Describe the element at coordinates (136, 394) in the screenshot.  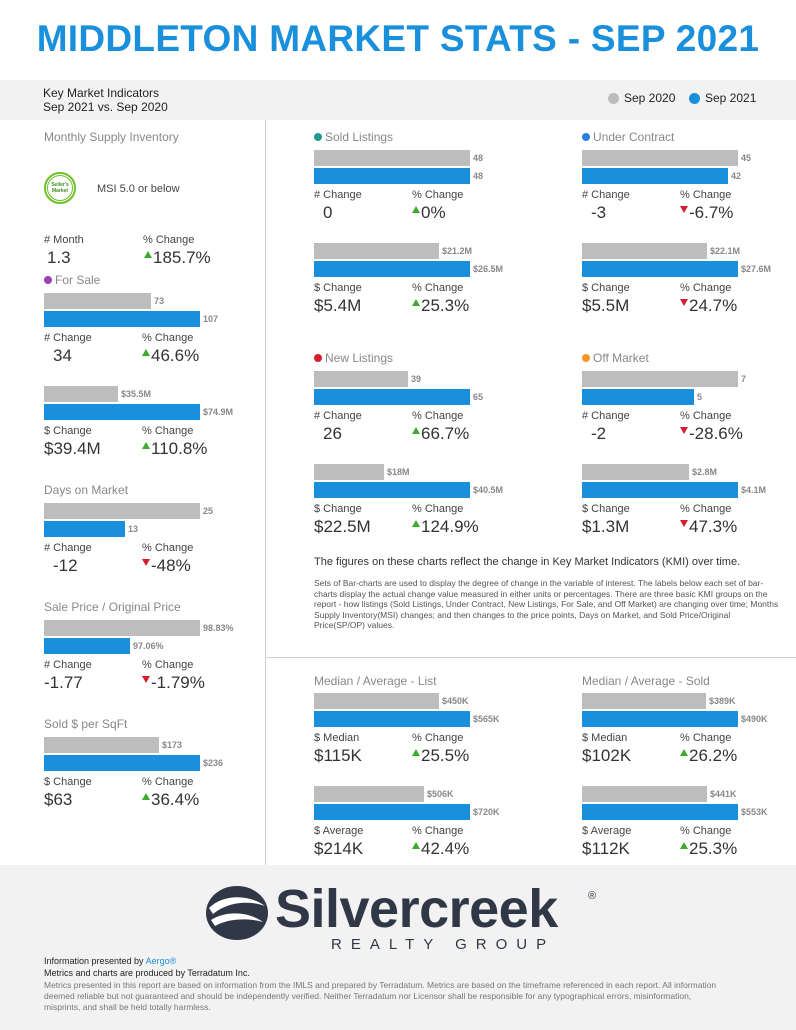
I see `for_sale-volume-bar-prev-label: $35.5M` at that location.